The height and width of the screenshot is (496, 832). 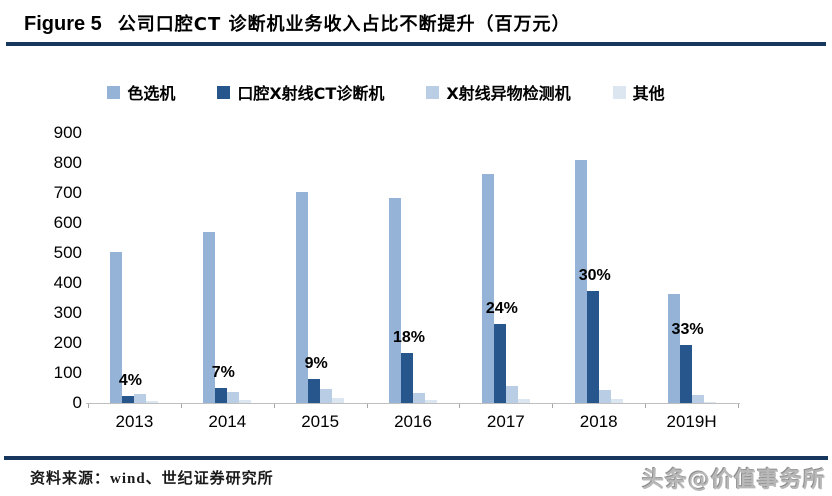 What do you see at coordinates (316, 363) in the screenshot?
I see `data-label-percent: 9%` at bounding box center [316, 363].